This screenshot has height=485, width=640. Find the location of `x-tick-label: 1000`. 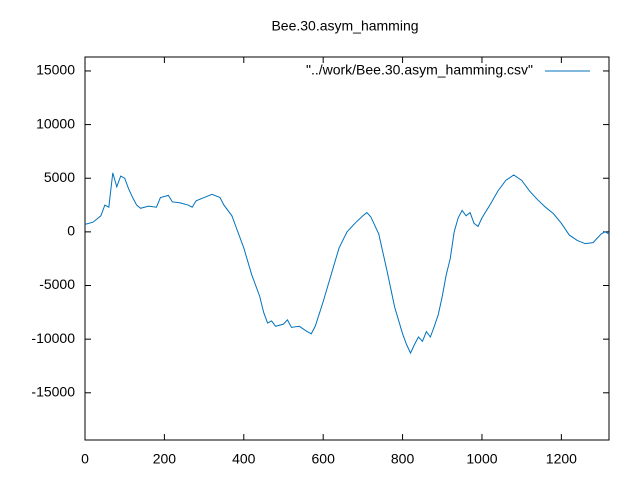

x-tick-label: 1000 is located at coordinates (481, 459).